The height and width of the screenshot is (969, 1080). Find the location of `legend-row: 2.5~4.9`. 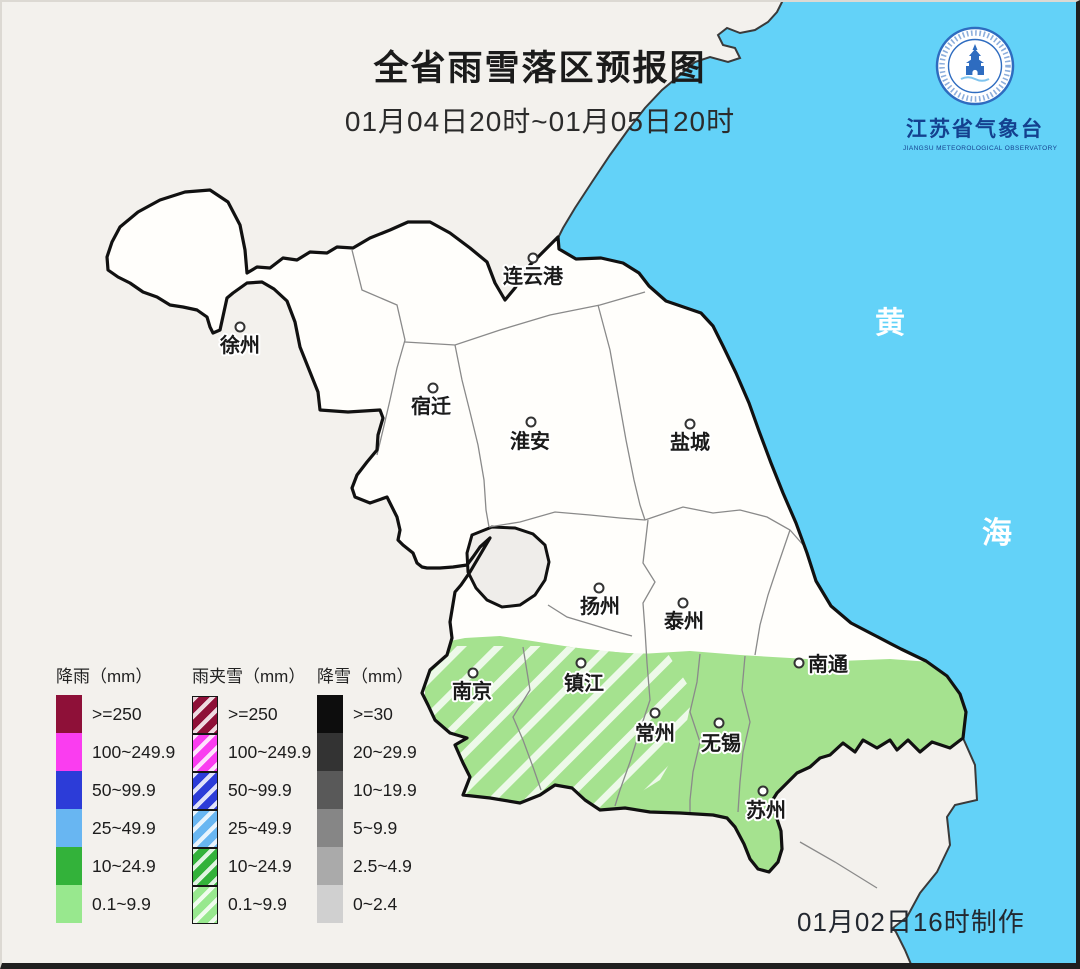

legend-row: 2.5~4.9 is located at coordinates (372, 866).